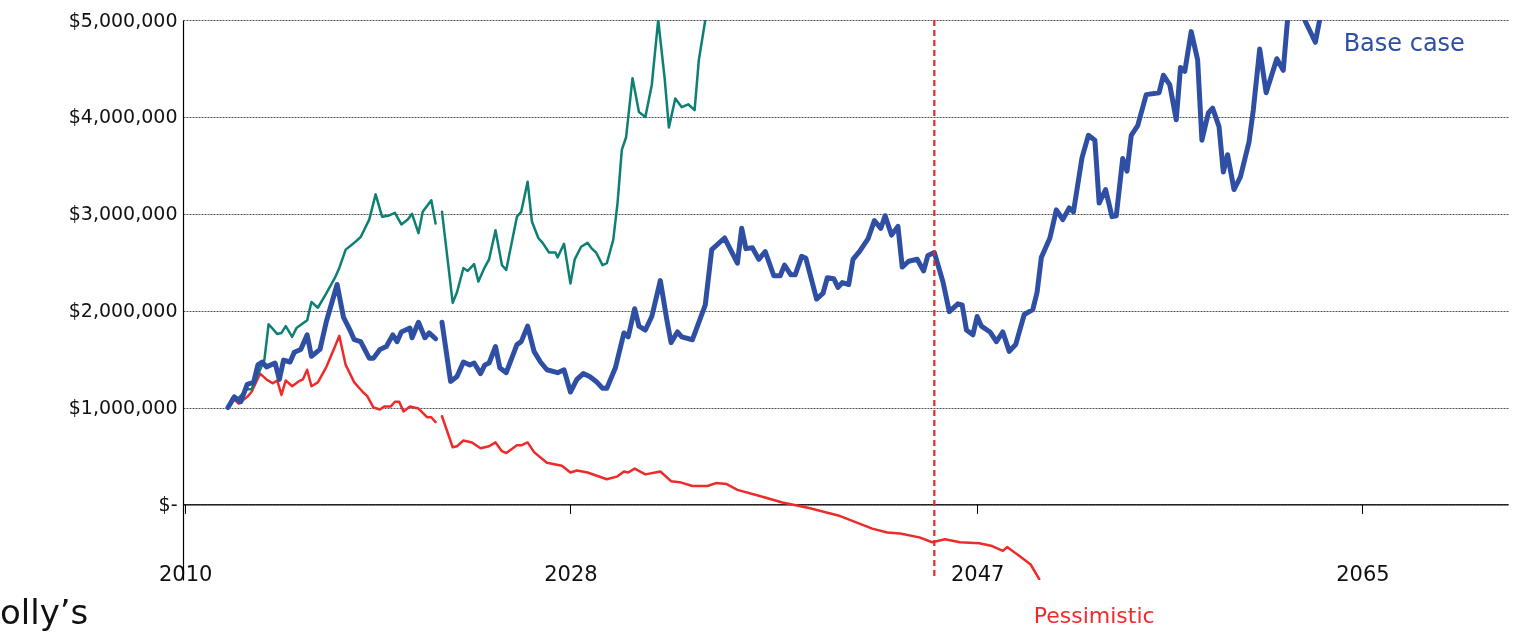 The width and height of the screenshot is (1524, 635). I want to click on y-tick-label: $2,000,000, so click(123, 310).